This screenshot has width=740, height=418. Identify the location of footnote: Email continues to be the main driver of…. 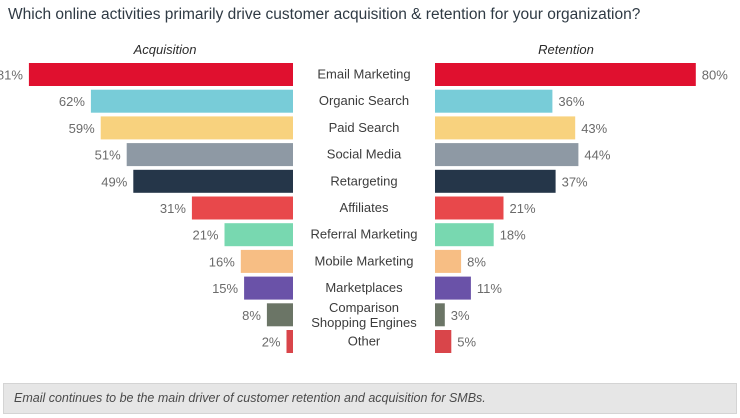
(370, 398).